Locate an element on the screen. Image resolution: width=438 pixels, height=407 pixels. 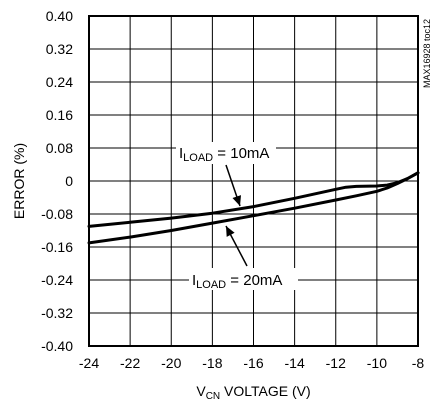
y-tick-label: -0.24 is located at coordinates (57, 280).